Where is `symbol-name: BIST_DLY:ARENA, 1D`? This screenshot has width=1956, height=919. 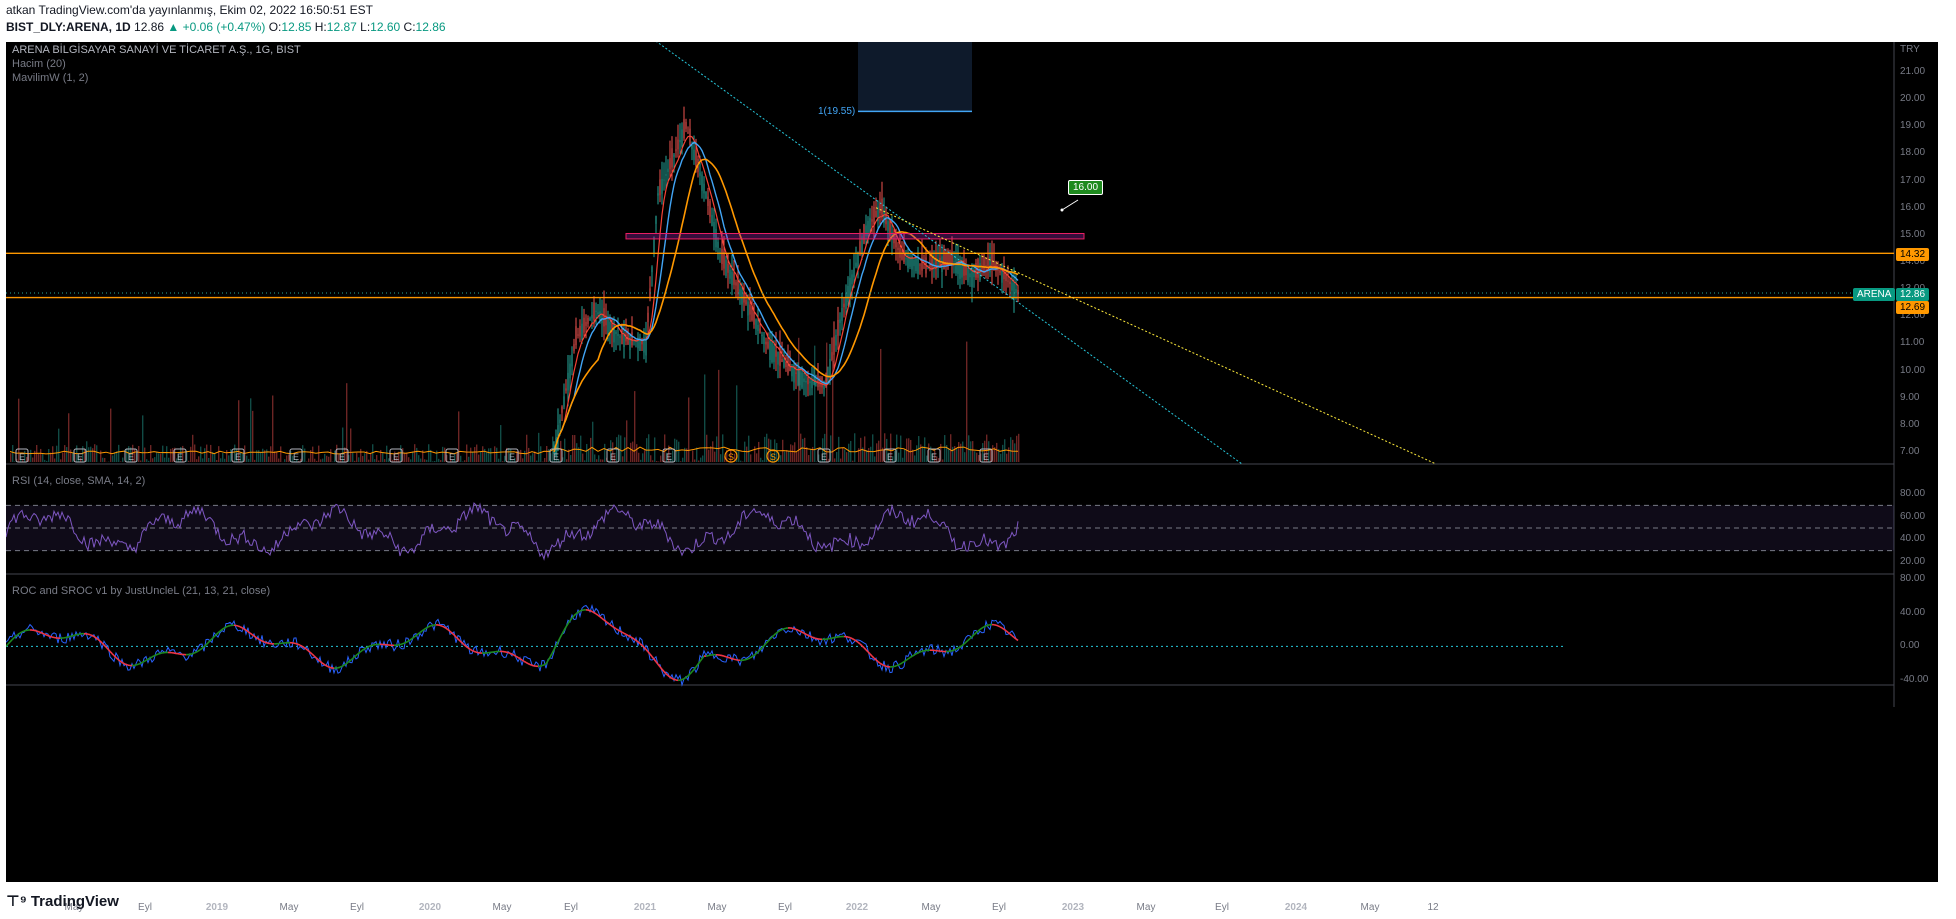 symbol-name: BIST_DLY:ARENA, 1D is located at coordinates (68, 27).